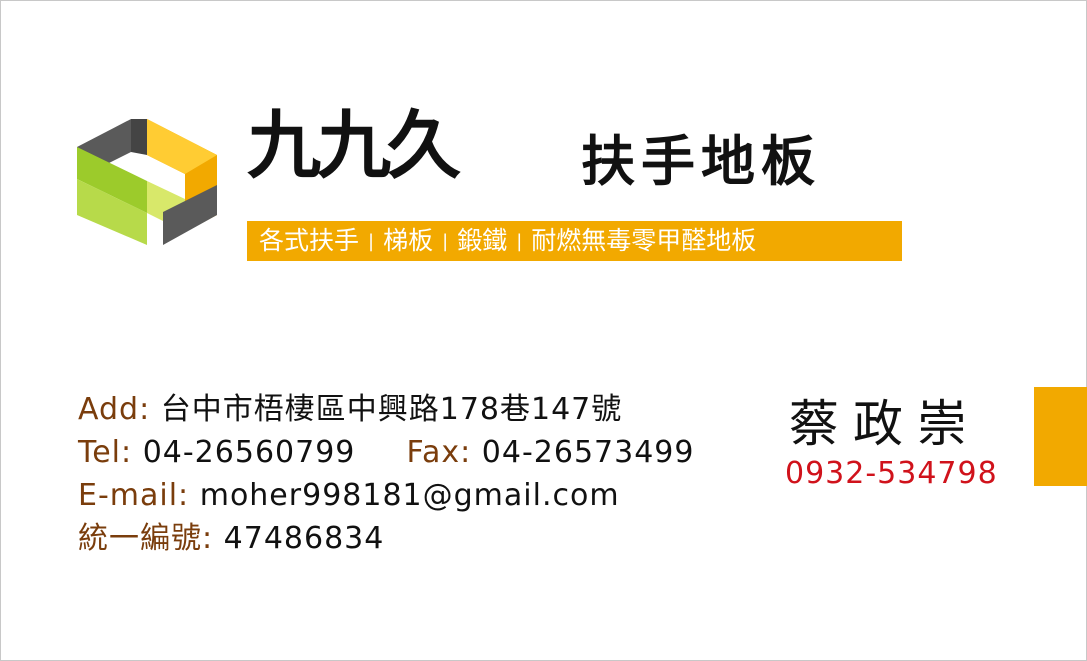 The height and width of the screenshot is (661, 1087). Describe the element at coordinates (147, 182) in the screenshot. I see `company-logo-icon` at that location.